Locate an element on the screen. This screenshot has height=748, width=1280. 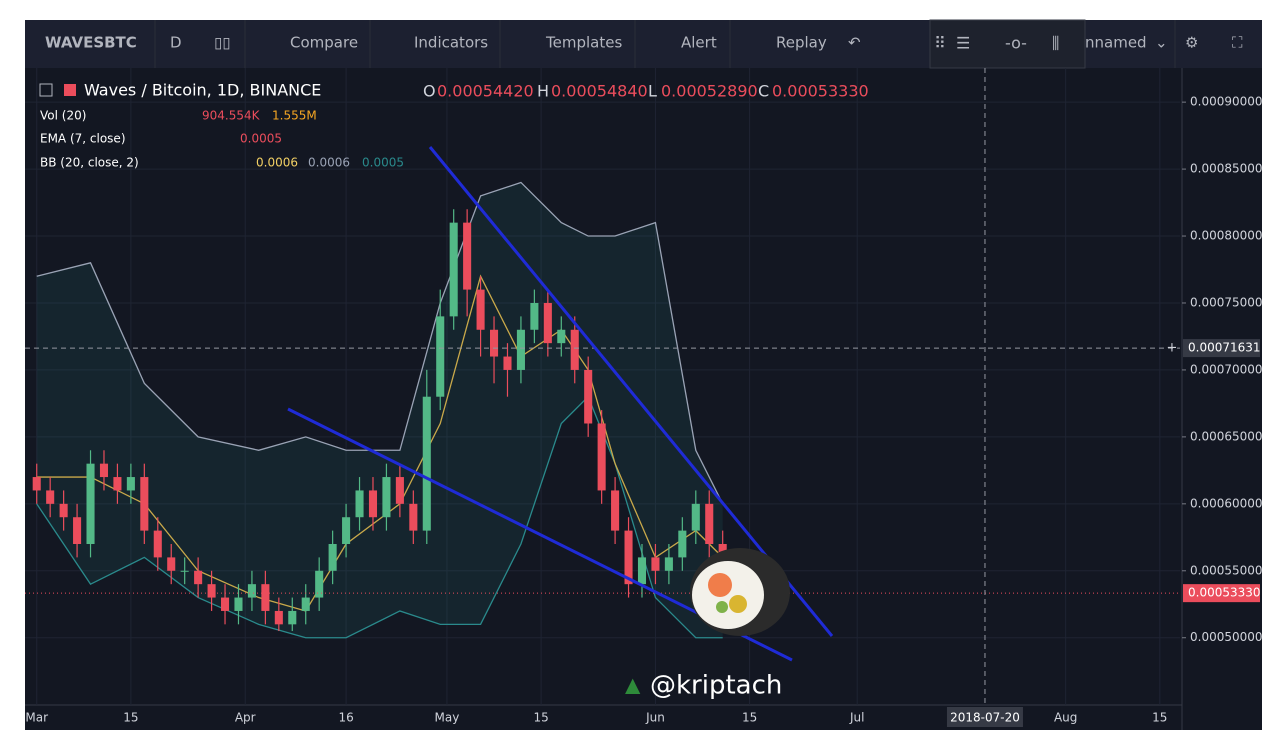
high-label: H is located at coordinates (543, 91).